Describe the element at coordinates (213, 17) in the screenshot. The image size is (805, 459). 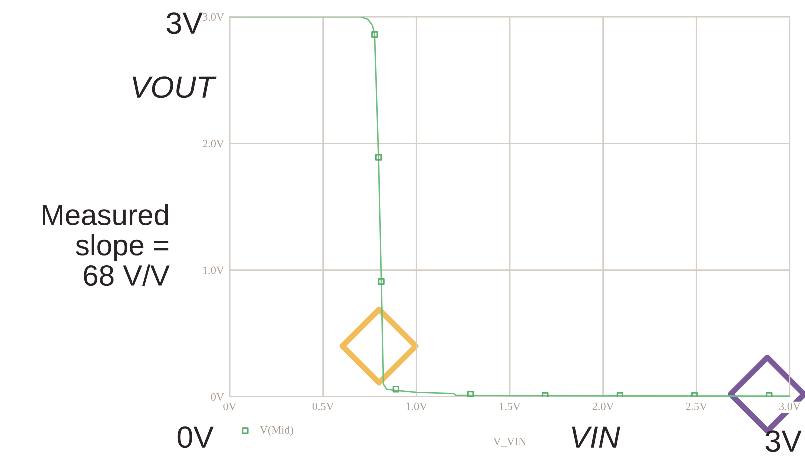
I see `y-tick-label: 3.0V` at that location.